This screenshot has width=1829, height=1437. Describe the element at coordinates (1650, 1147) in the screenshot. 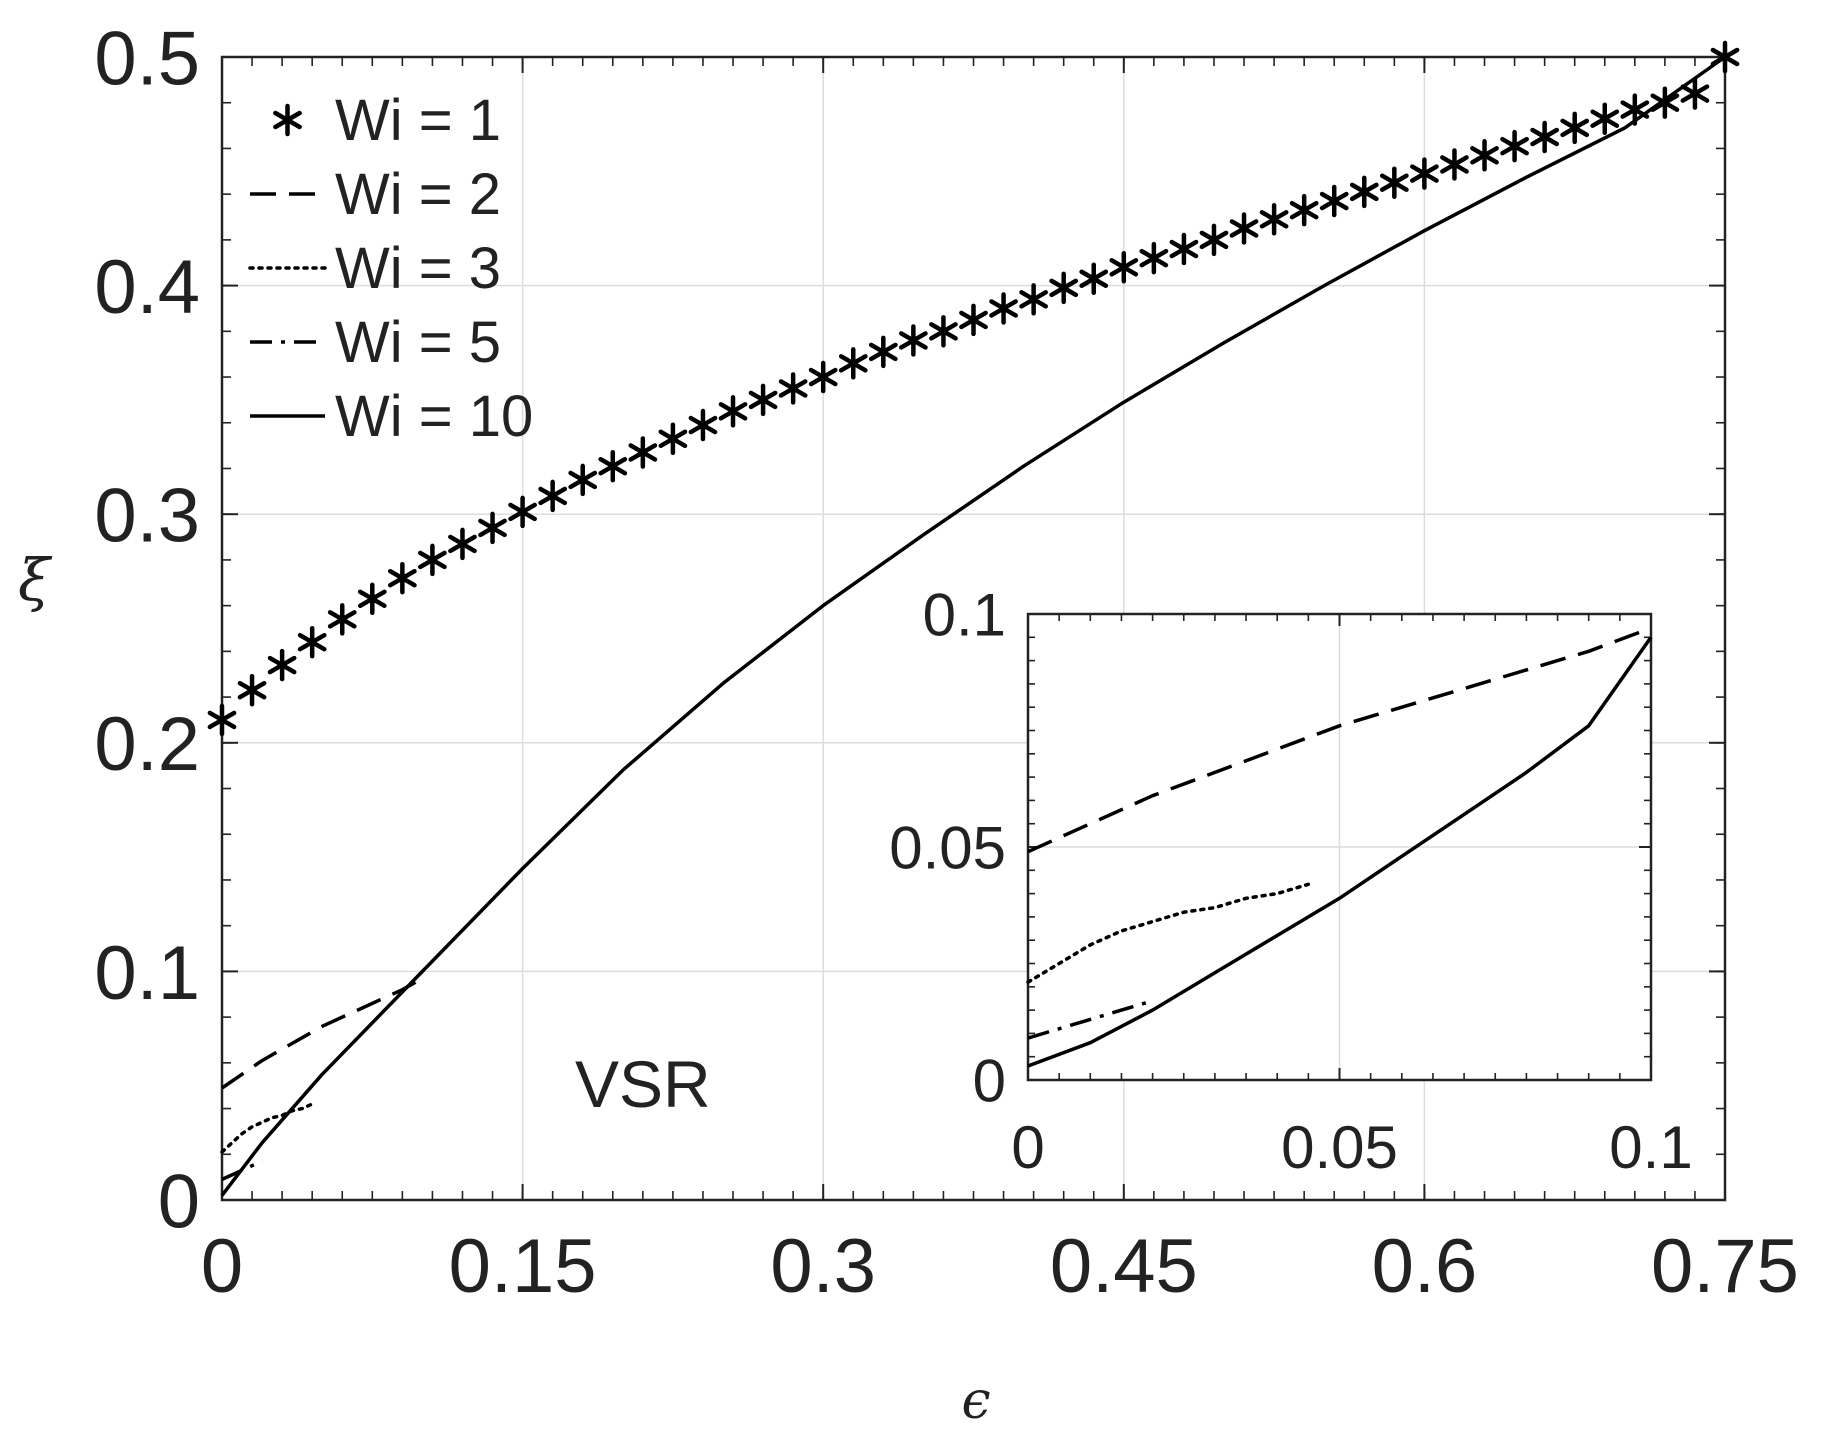

I see `x-tick-label: 0.1` at that location.